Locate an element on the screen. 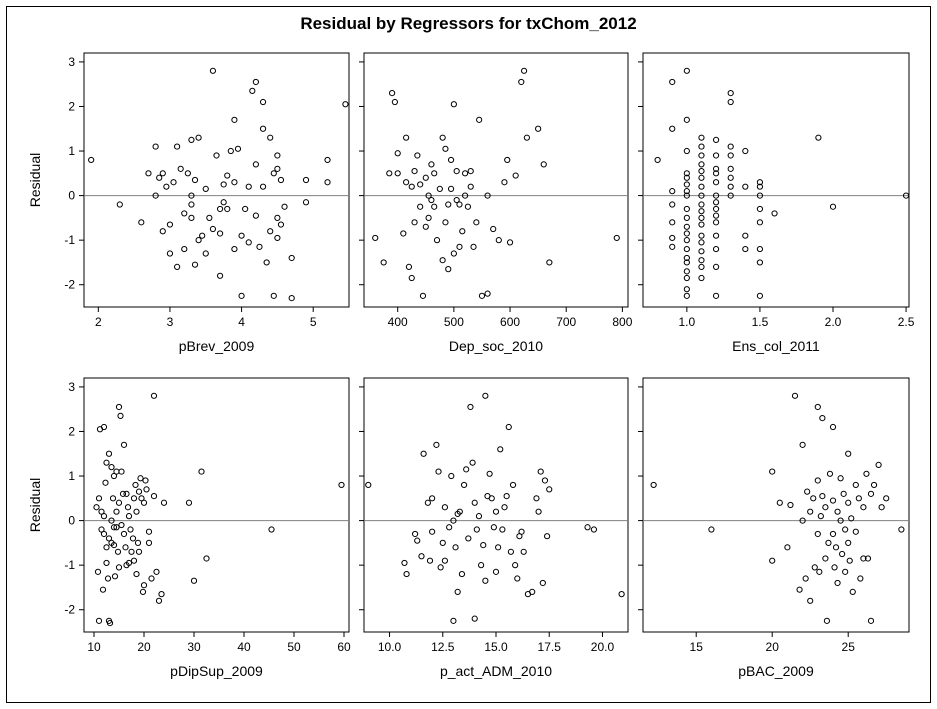 This screenshot has width=937, height=709. x-tick-label: 15 is located at coordinates (697, 647).